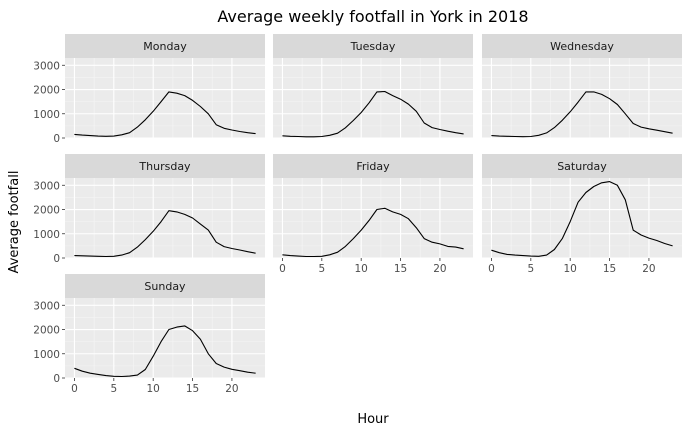 Image resolution: width=692 pixels, height=431 pixels. I want to click on facet-strip-label: Tuesday, so click(373, 46).